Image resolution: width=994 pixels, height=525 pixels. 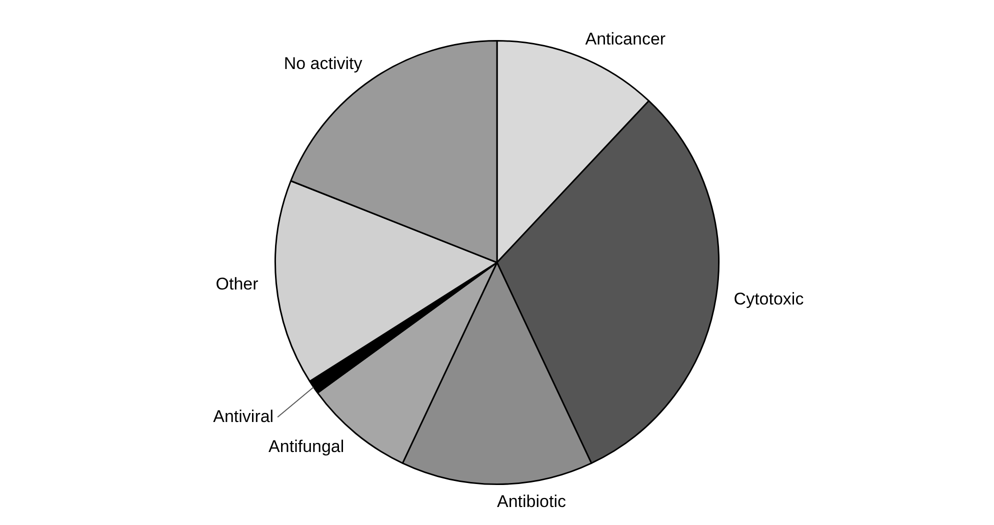 I want to click on slice-label: No activity, so click(x=323, y=63).